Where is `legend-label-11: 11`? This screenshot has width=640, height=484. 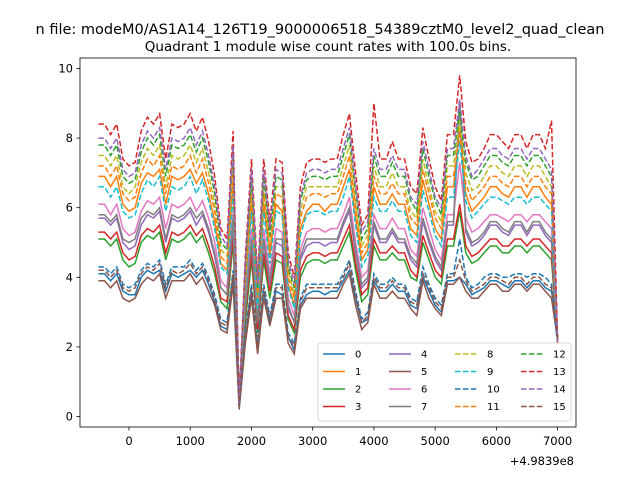 legend-label-11: 11 is located at coordinates (493, 407).